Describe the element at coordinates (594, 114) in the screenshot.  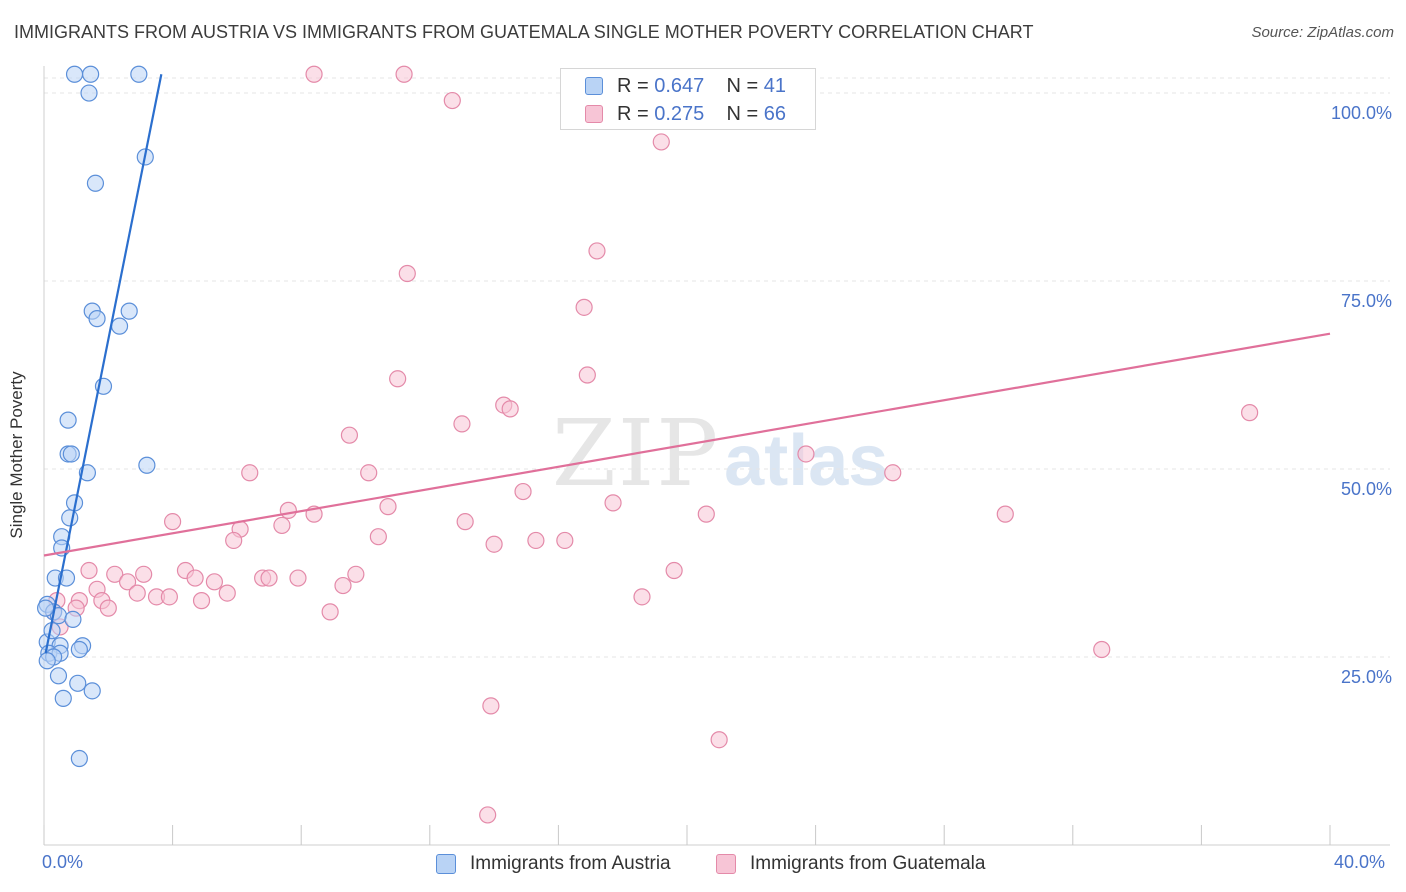
I see `guatemala-swatch` at that location.